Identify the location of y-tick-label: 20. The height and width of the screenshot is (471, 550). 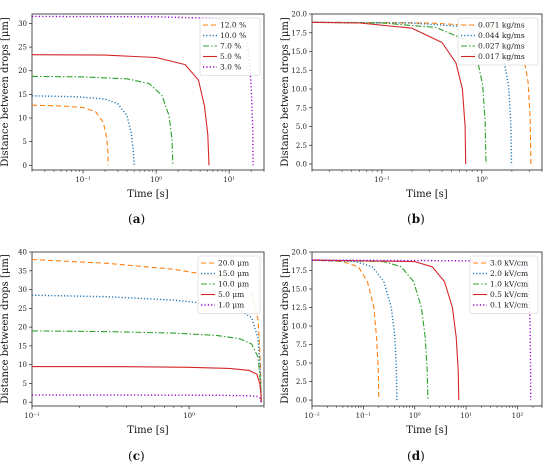
(22, 328).